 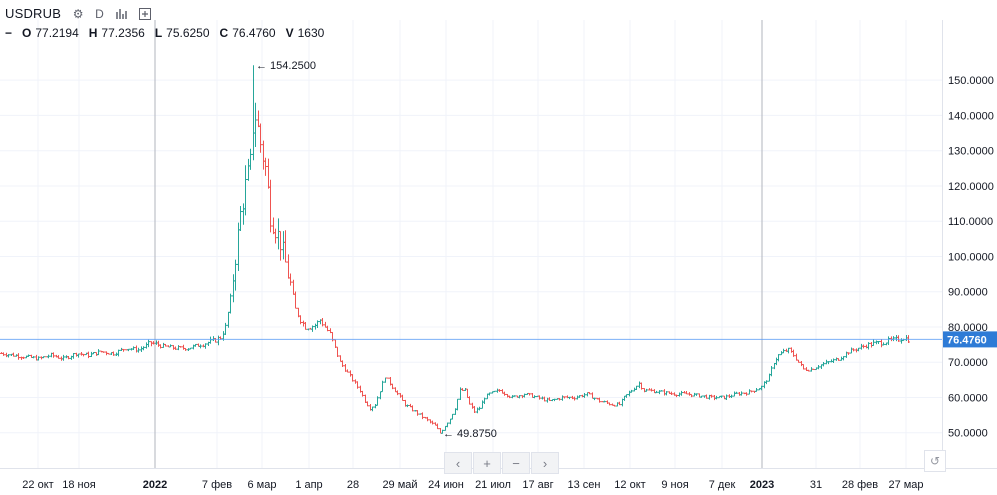 What do you see at coordinates (353, 485) in the screenshot?
I see `x-tick-label: 28` at bounding box center [353, 485].